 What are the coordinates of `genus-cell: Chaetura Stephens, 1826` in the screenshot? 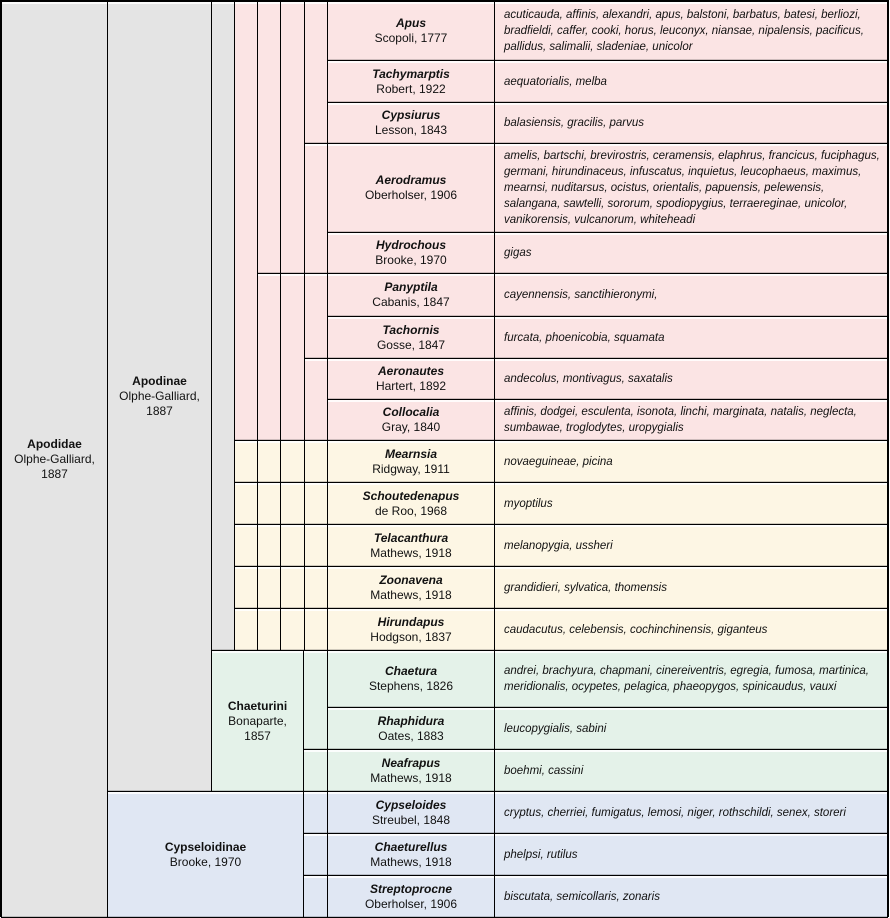 It's located at (411, 679).